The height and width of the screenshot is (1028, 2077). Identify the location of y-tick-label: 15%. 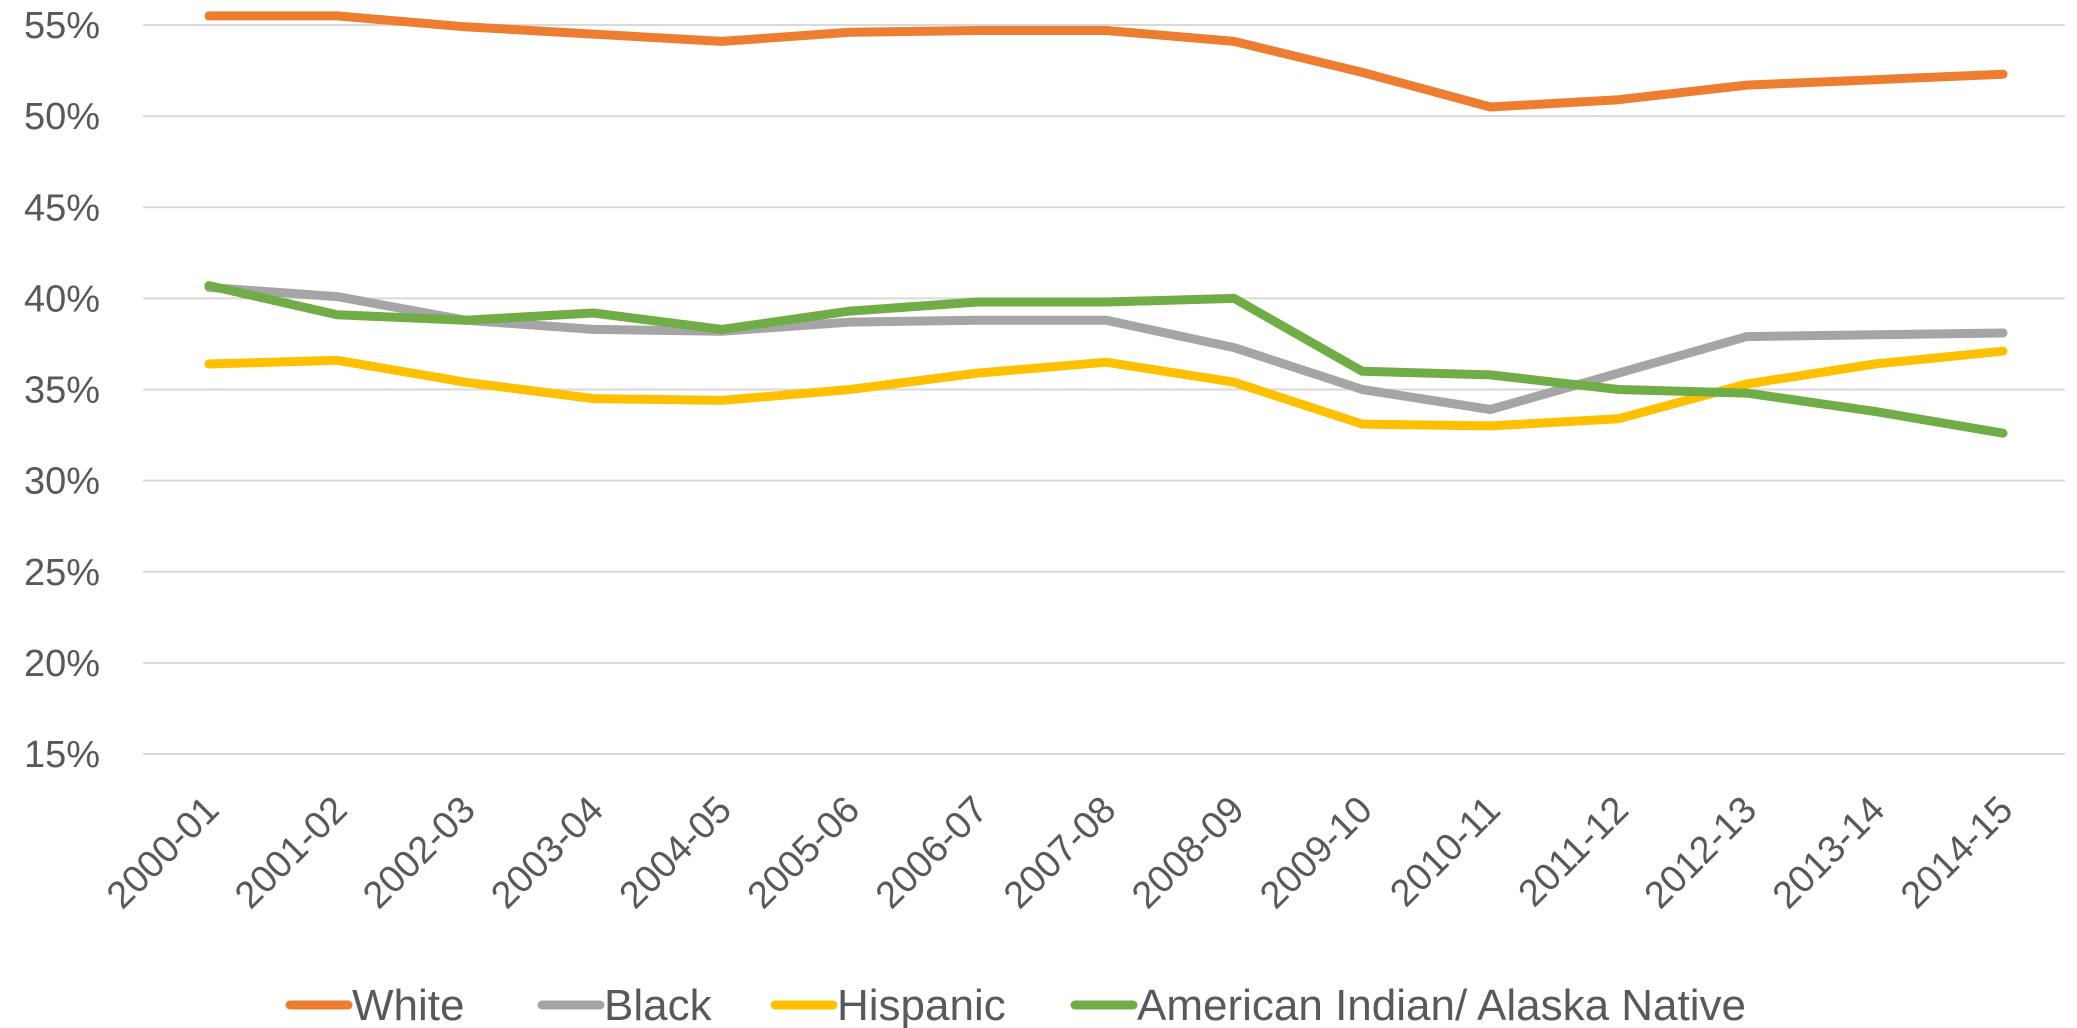
(62, 755).